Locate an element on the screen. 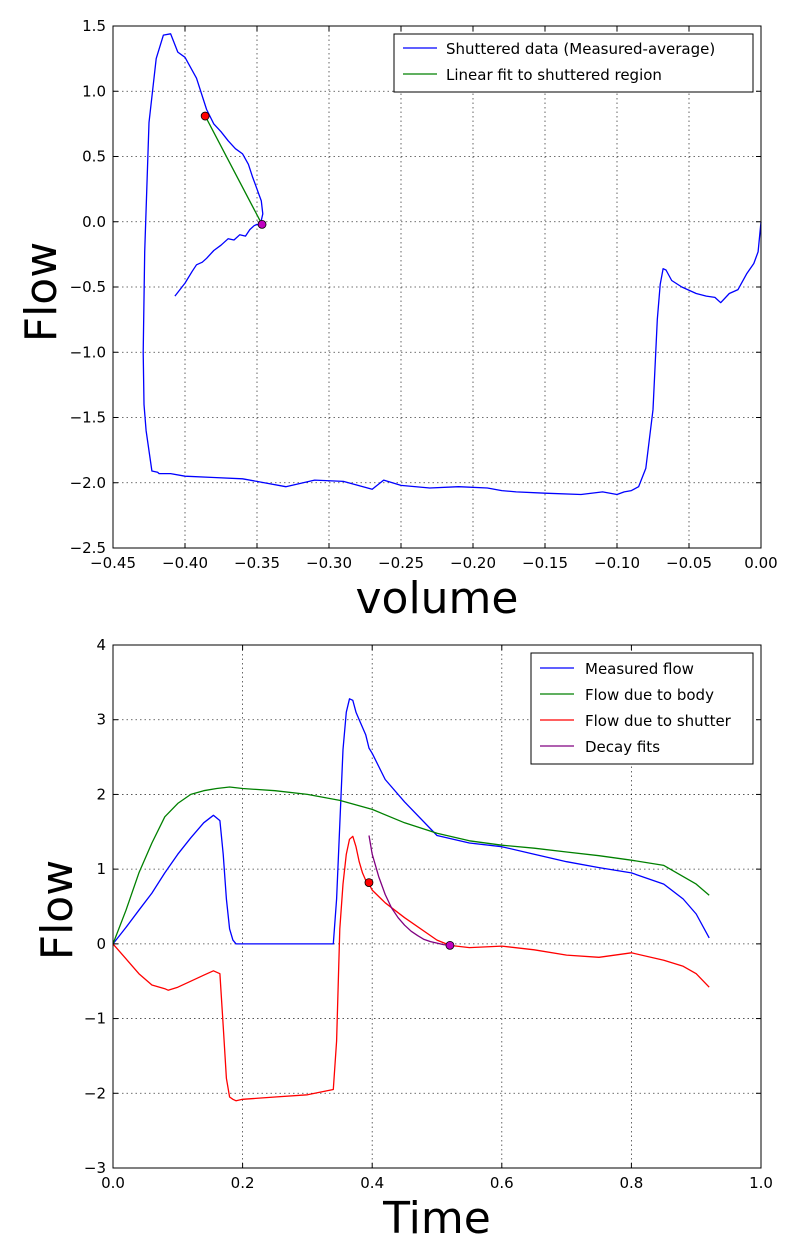 This screenshot has height=1256, width=797. top-y-axis-label: Flow is located at coordinates (41, 292).